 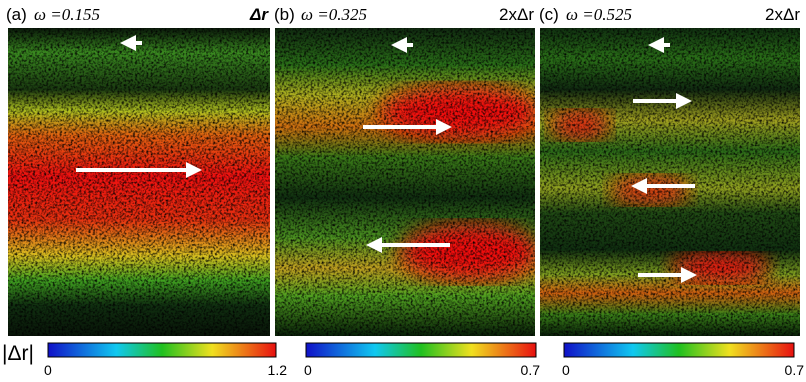 What do you see at coordinates (549, 14) in the screenshot?
I see `panel-label: (c)` at bounding box center [549, 14].